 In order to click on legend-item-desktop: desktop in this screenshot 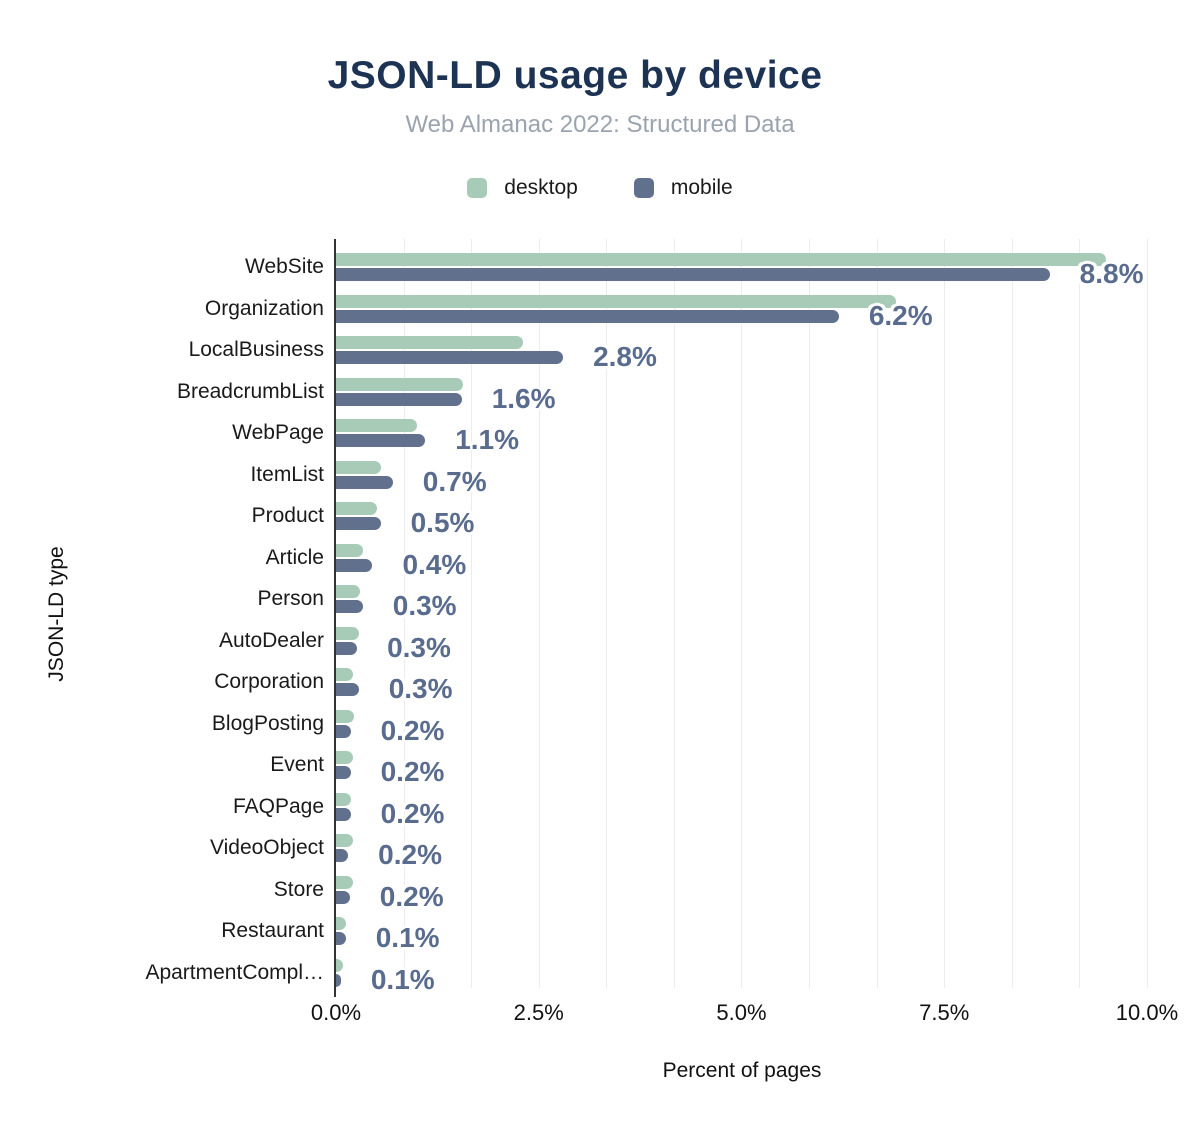, I will do `click(522, 188)`.